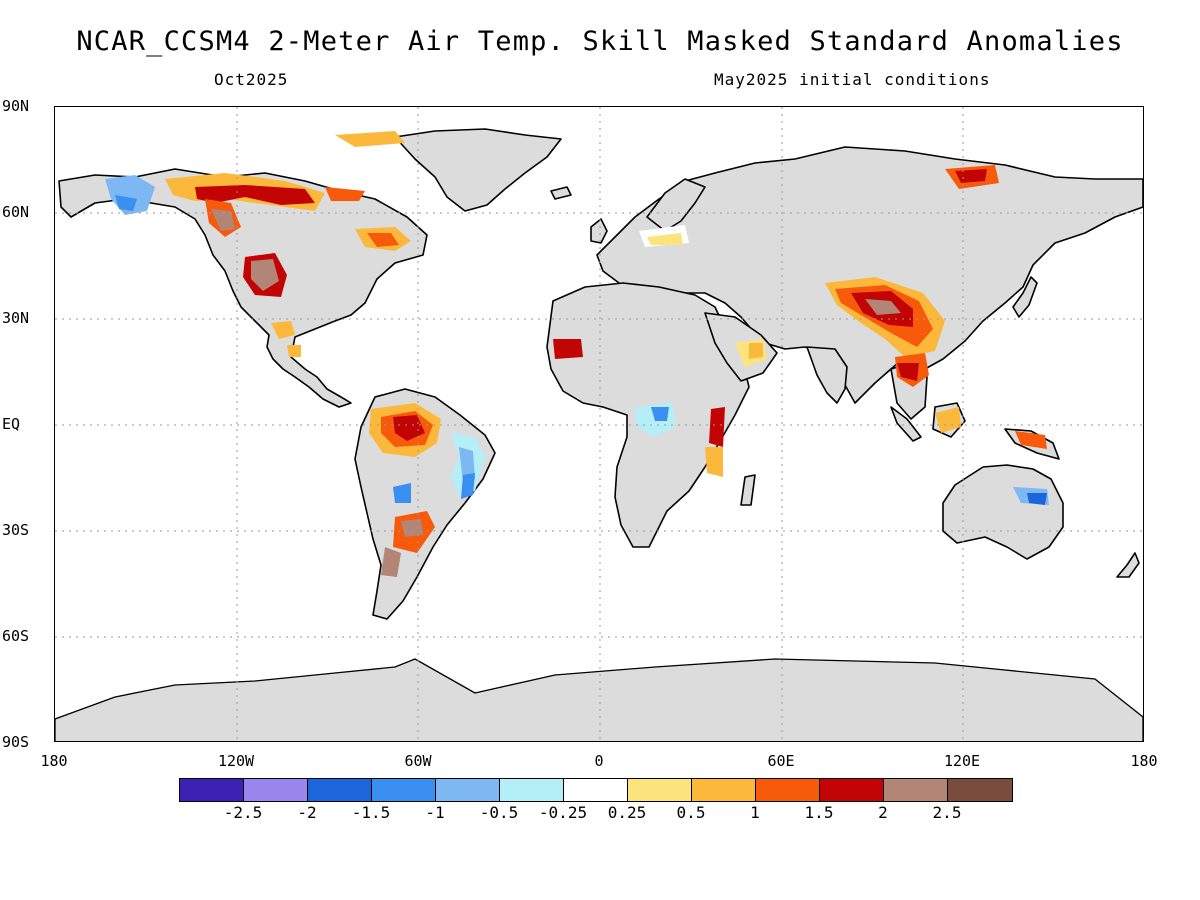 The width and height of the screenshot is (1200, 900). Describe the element at coordinates (16, 636) in the screenshot. I see `lat-label-60s: 60S` at that location.